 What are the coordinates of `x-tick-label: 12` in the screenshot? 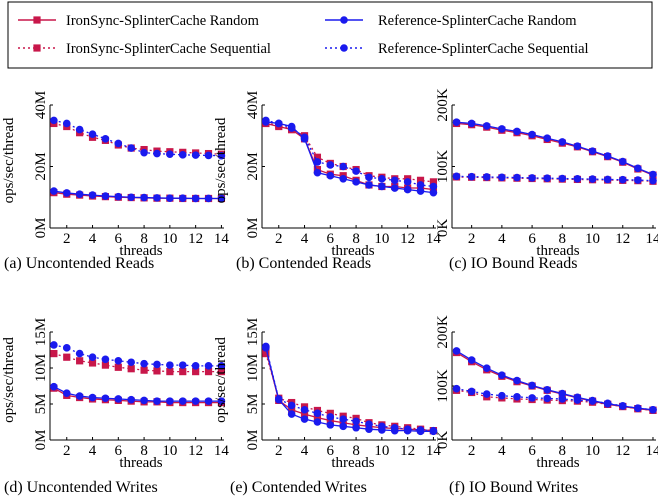 It's located at (195, 451).